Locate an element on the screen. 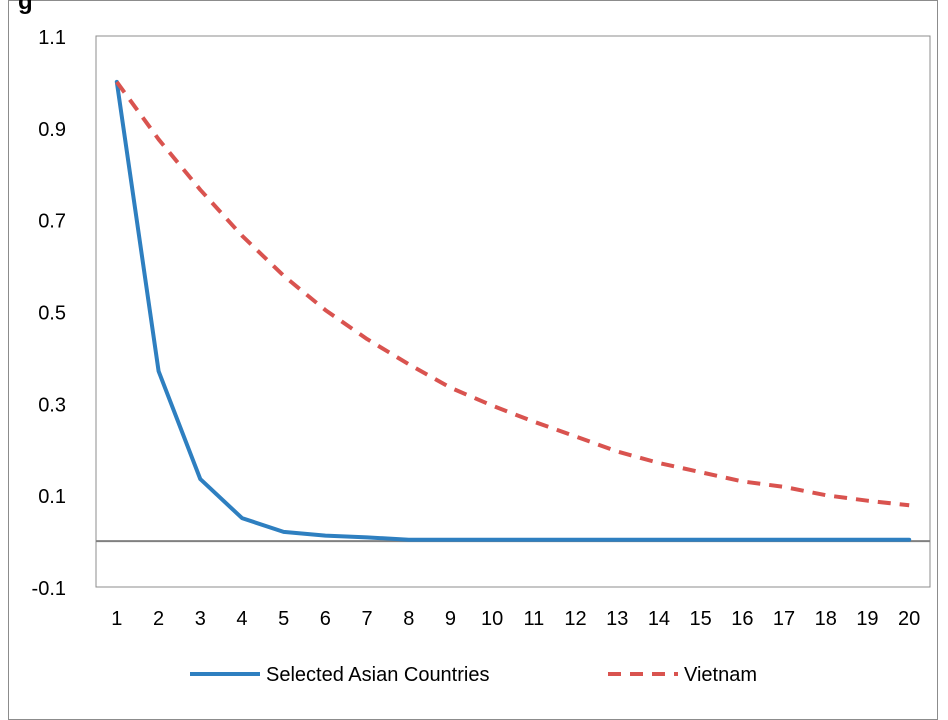 The image size is (948, 720). chart-title-fragment: g is located at coordinates (25, 7).